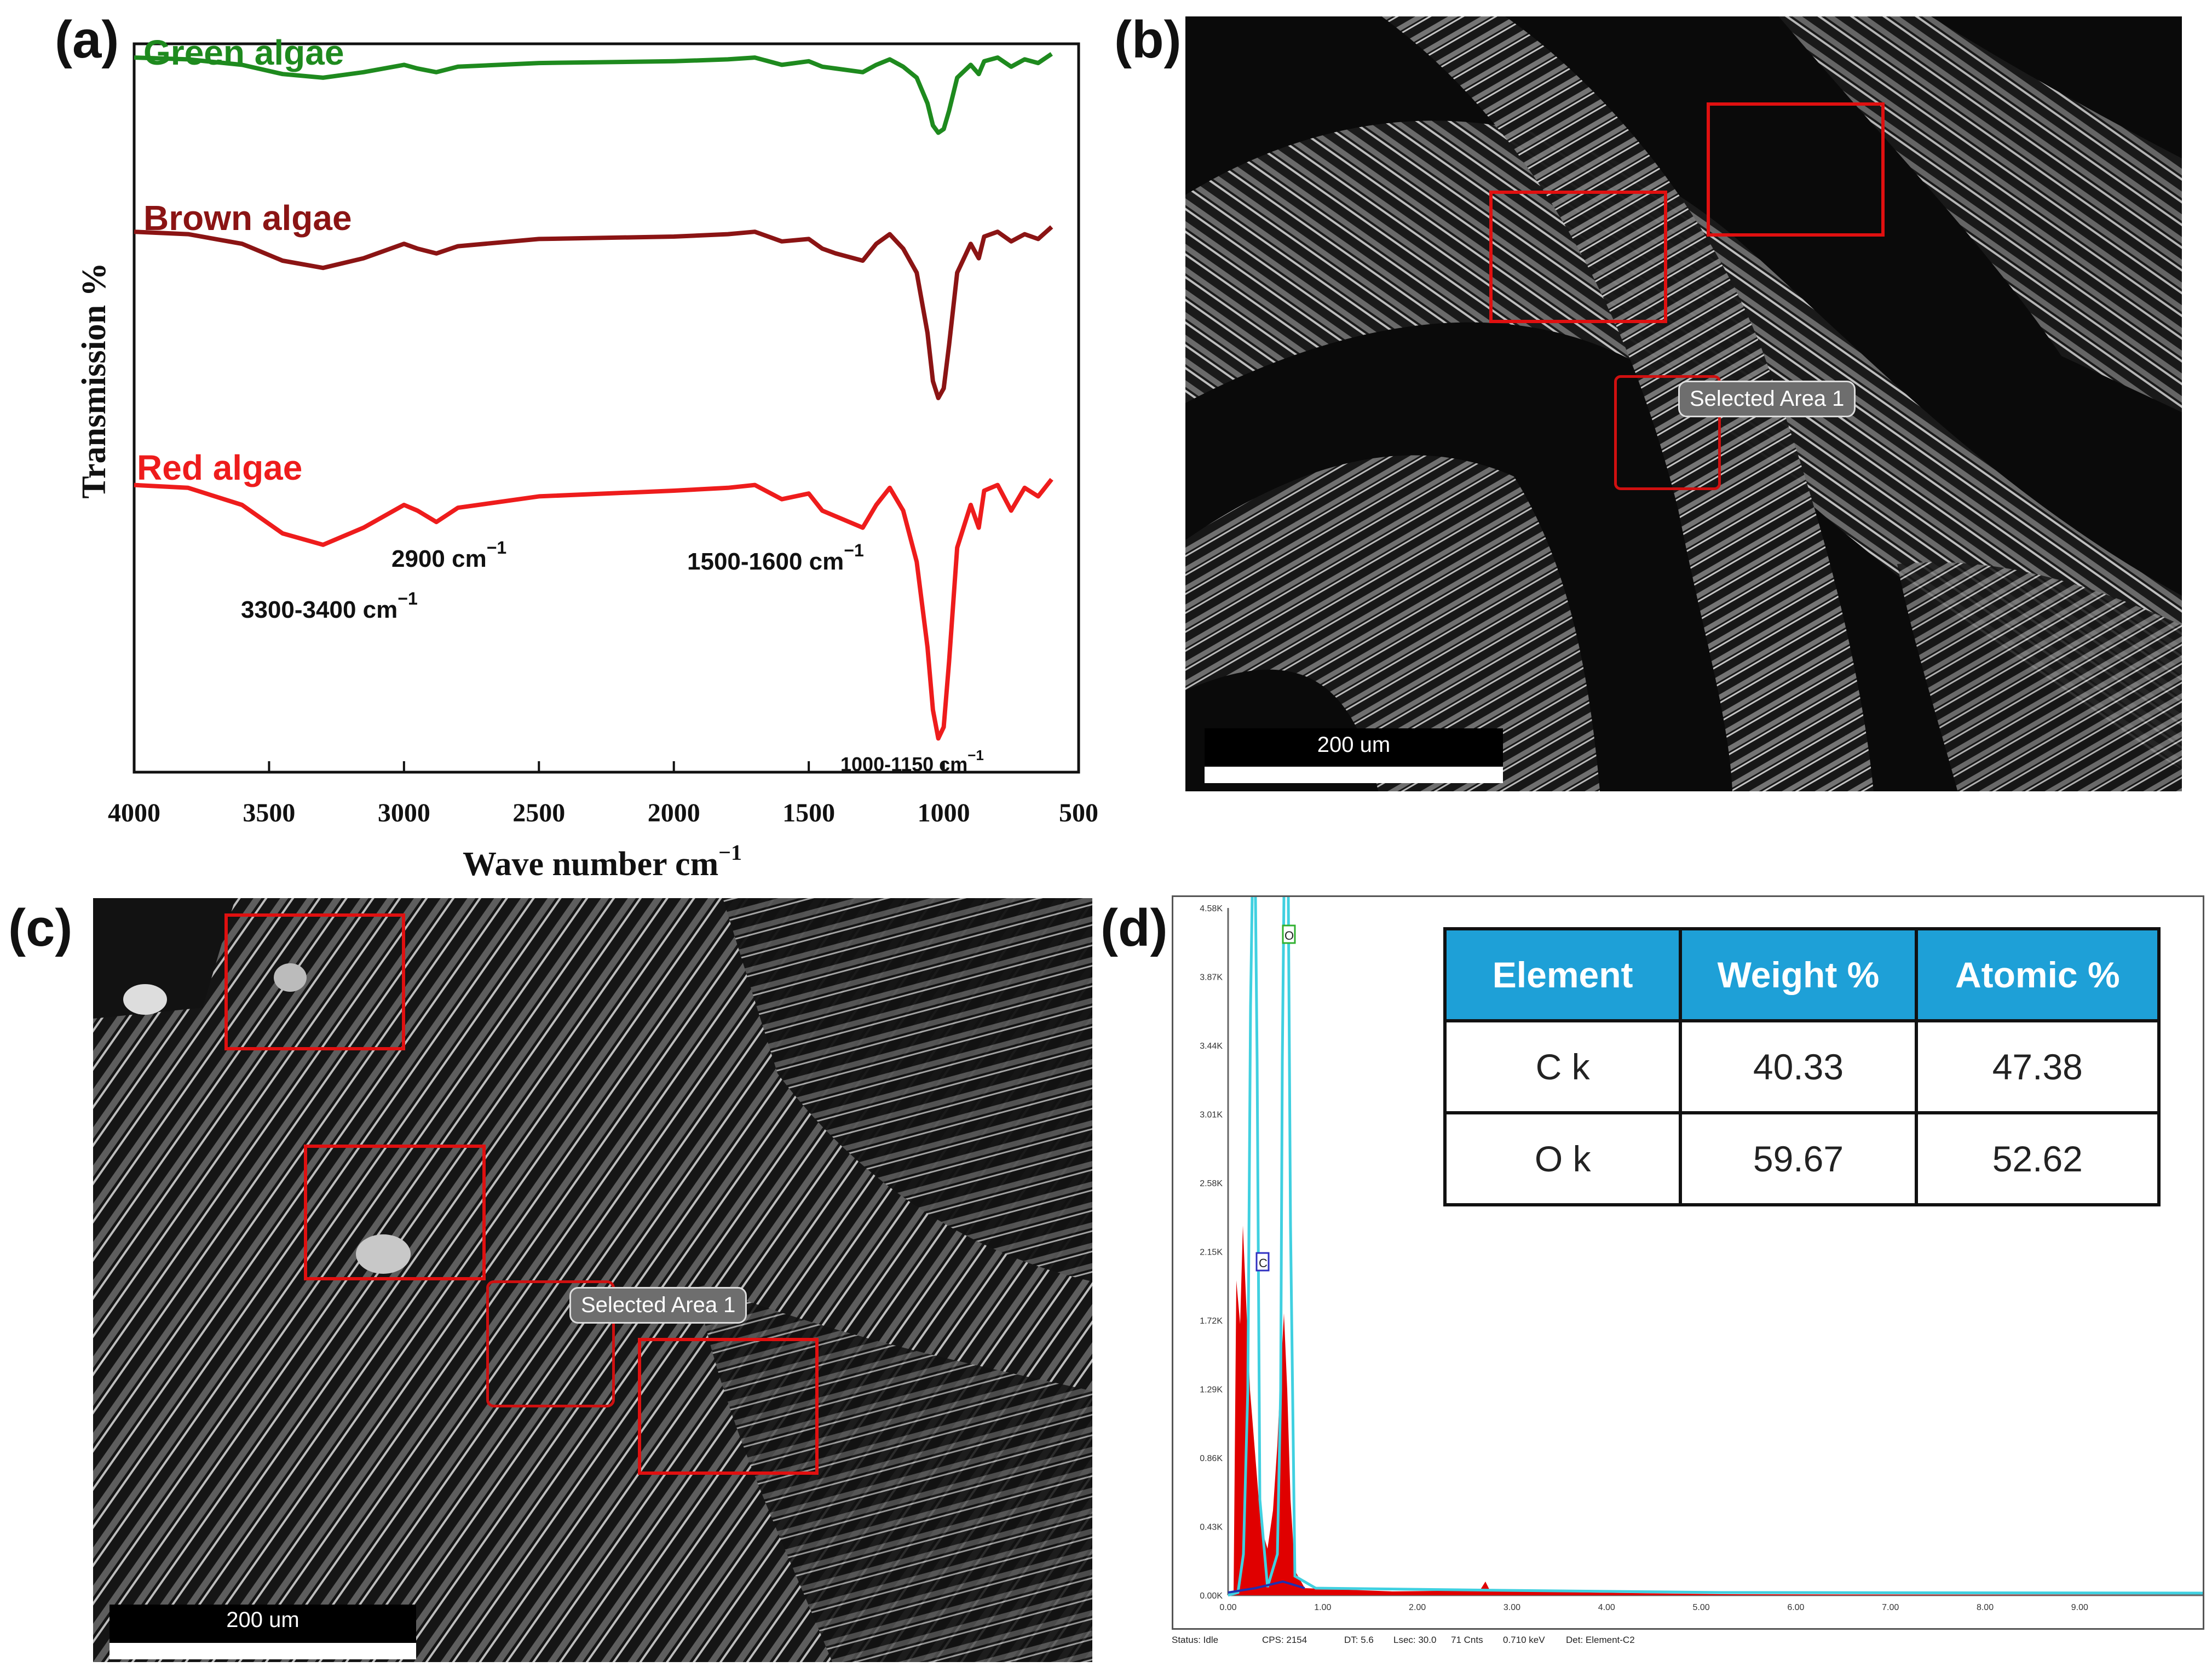 The width and height of the screenshot is (2212, 1667). Describe the element at coordinates (1418, 1608) in the screenshot. I see `x-tick-label: 2.00` at that location.